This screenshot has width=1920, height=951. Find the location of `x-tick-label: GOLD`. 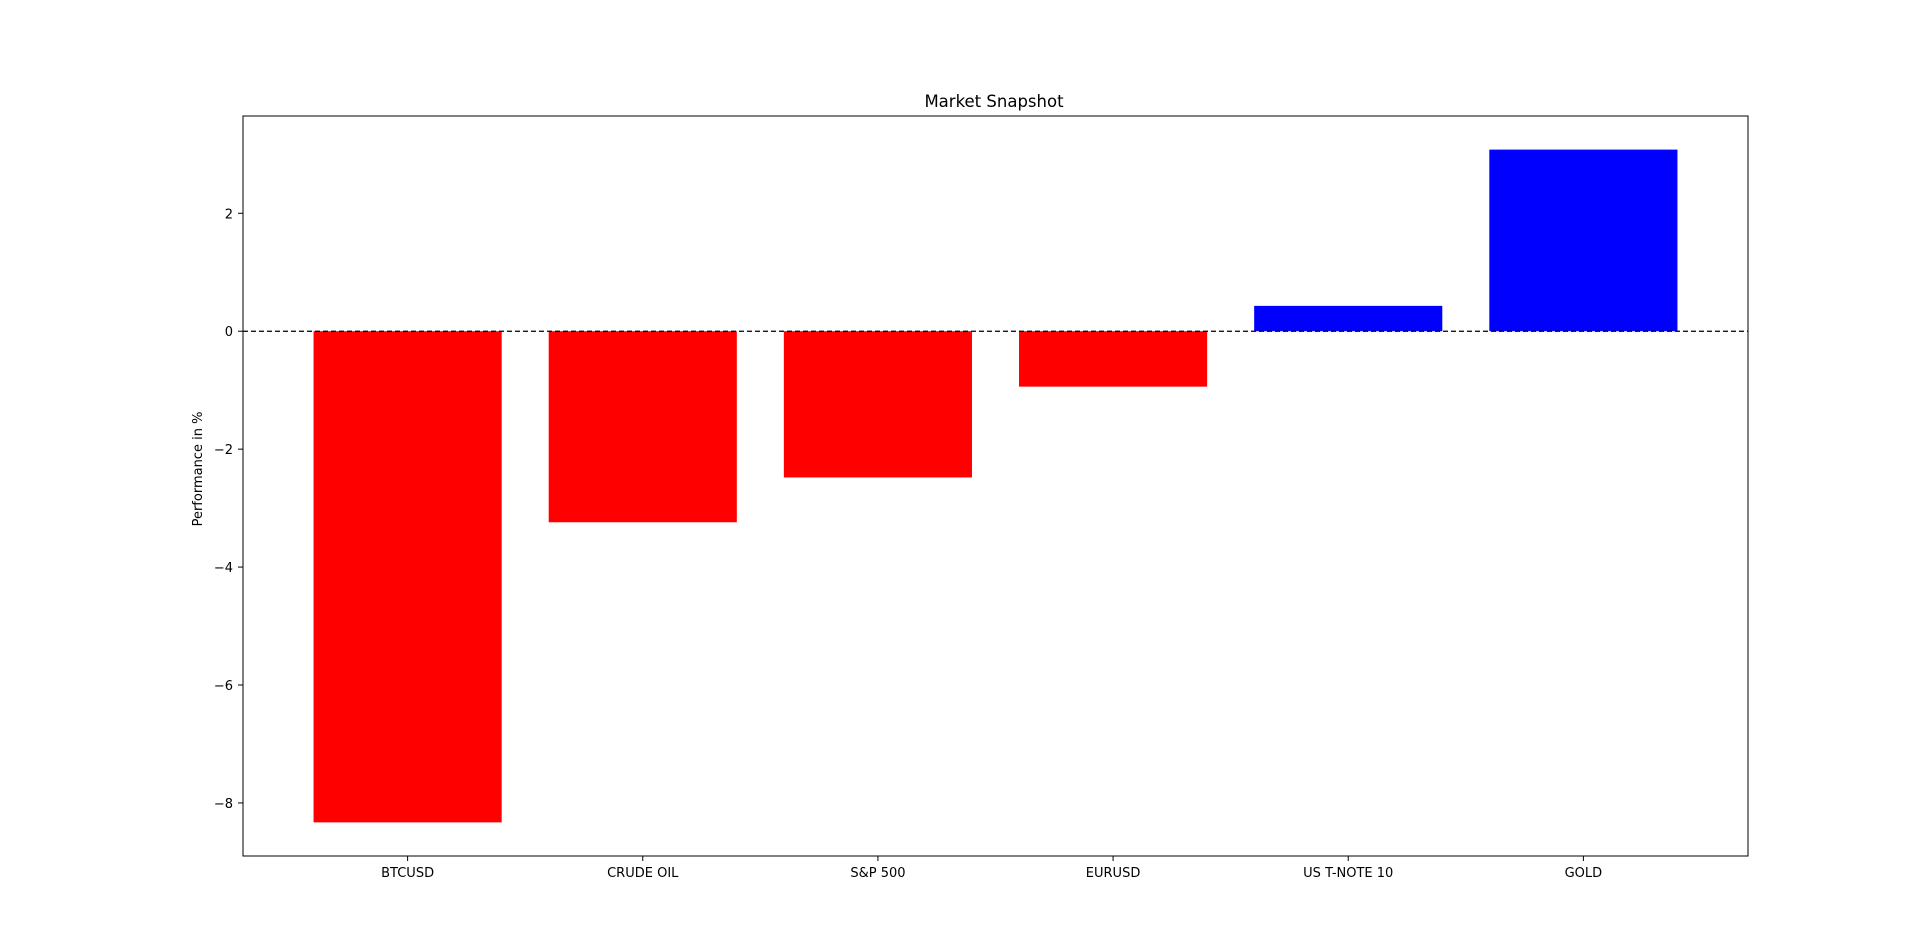

x-tick-label: GOLD is located at coordinates (1584, 873).